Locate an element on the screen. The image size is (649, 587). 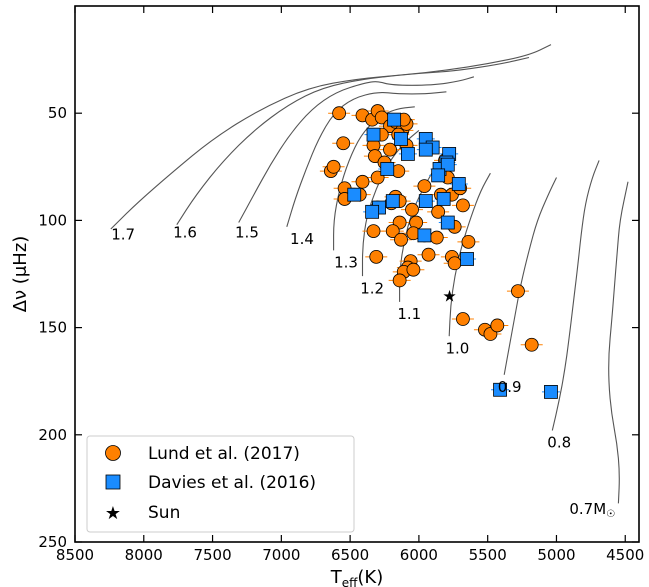
x-tick-label: 5000 is located at coordinates (556, 555).